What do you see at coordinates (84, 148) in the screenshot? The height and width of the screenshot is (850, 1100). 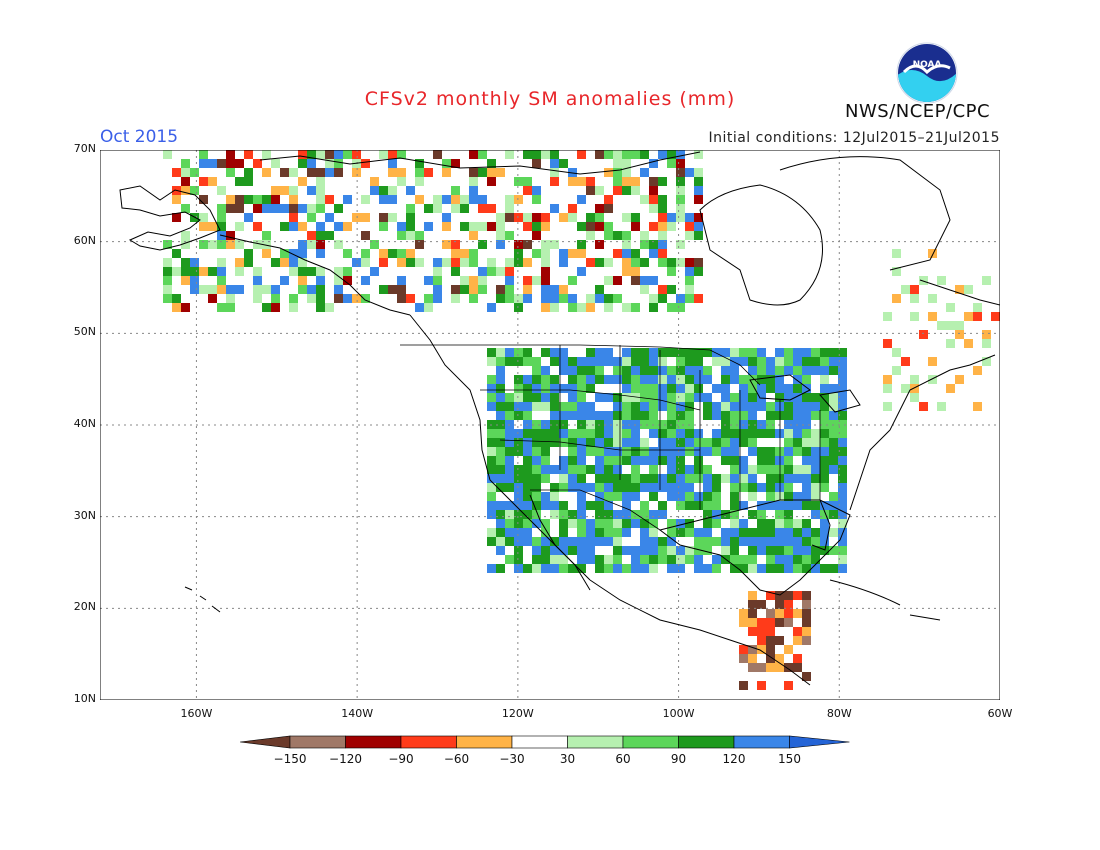 I see `lat-label: 70N` at bounding box center [84, 148].